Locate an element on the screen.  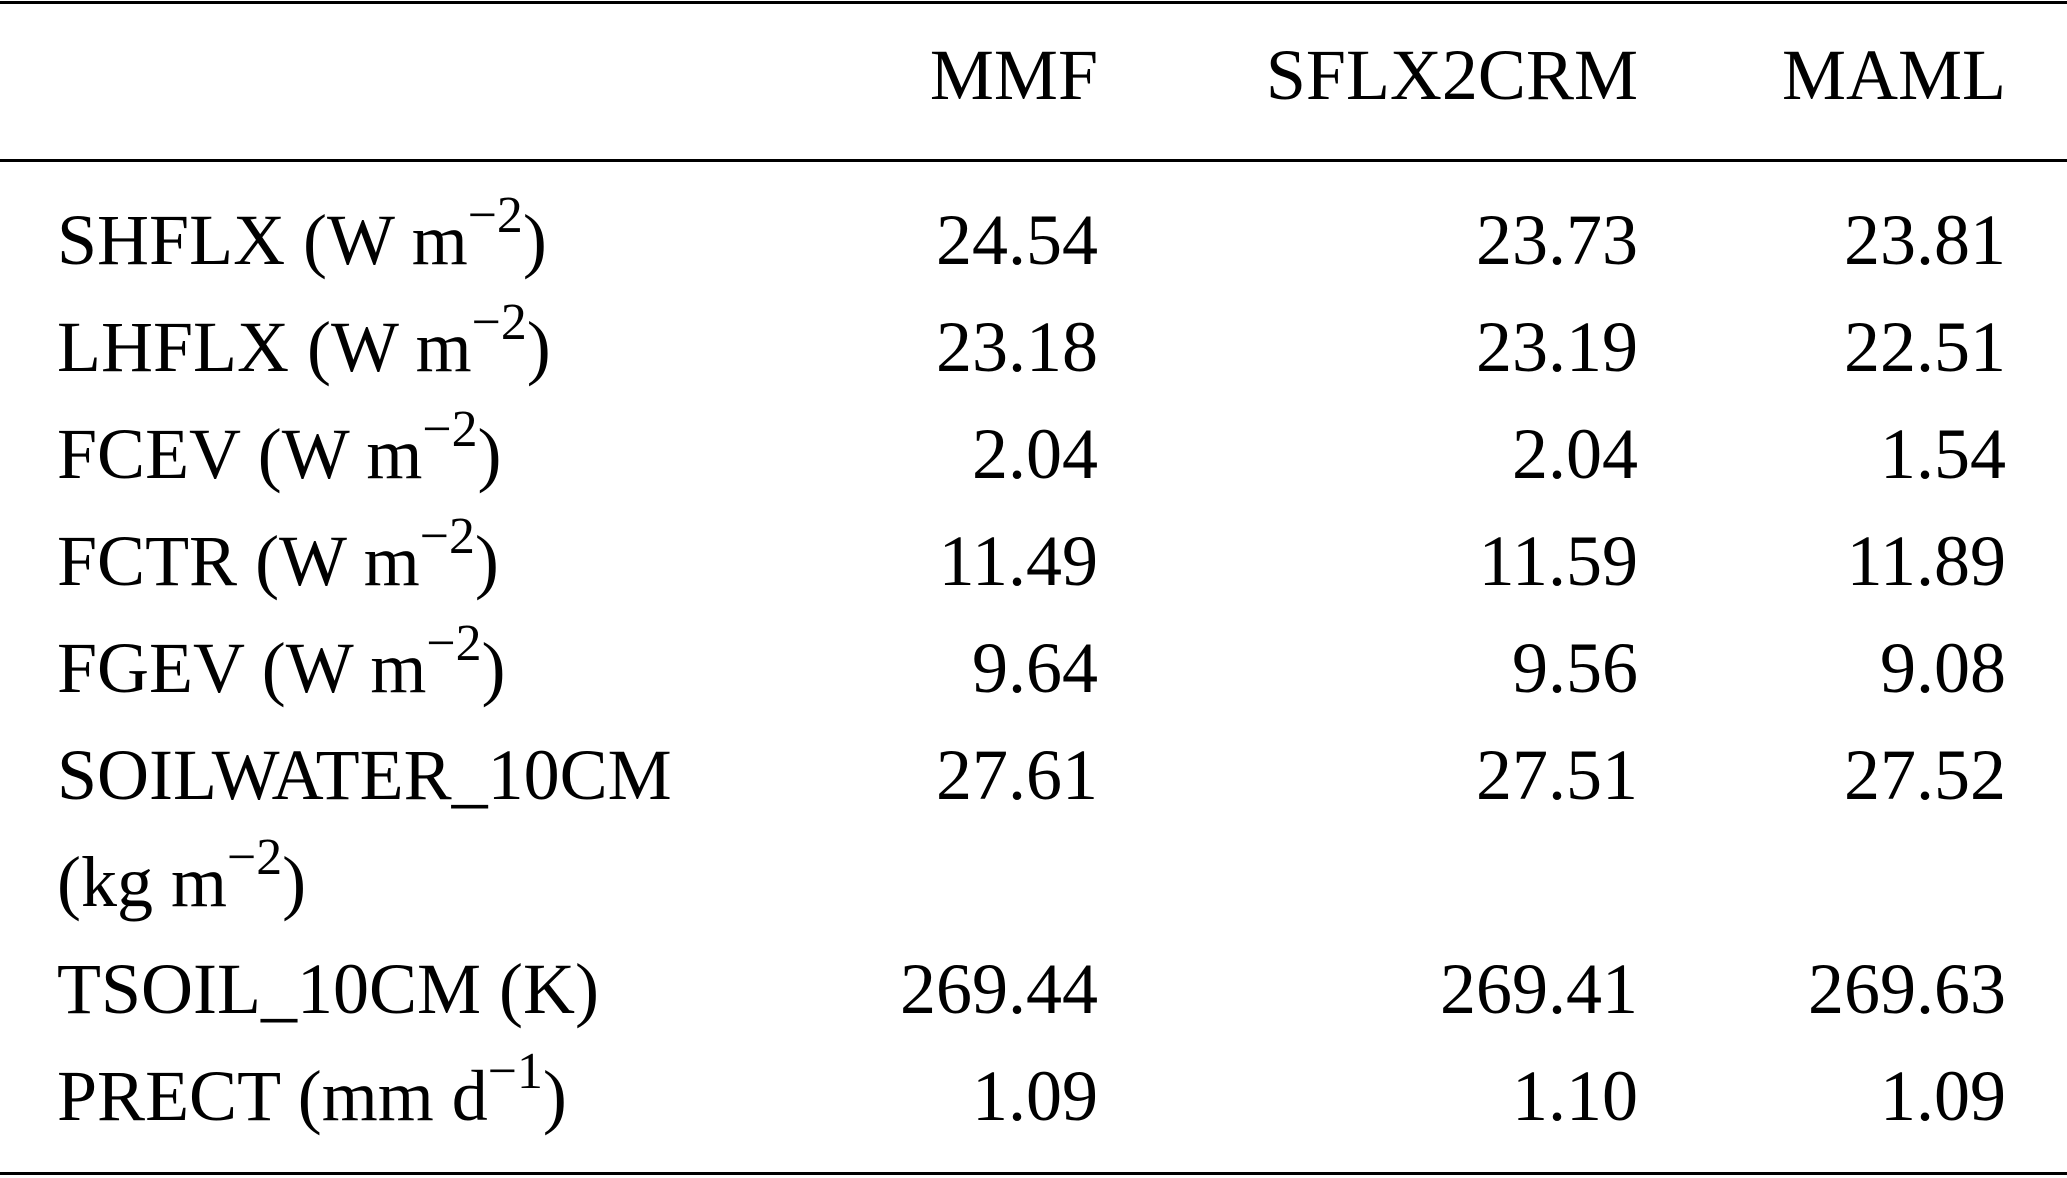
label-text: PRECT (mm d is located at coordinates (272, 1096).